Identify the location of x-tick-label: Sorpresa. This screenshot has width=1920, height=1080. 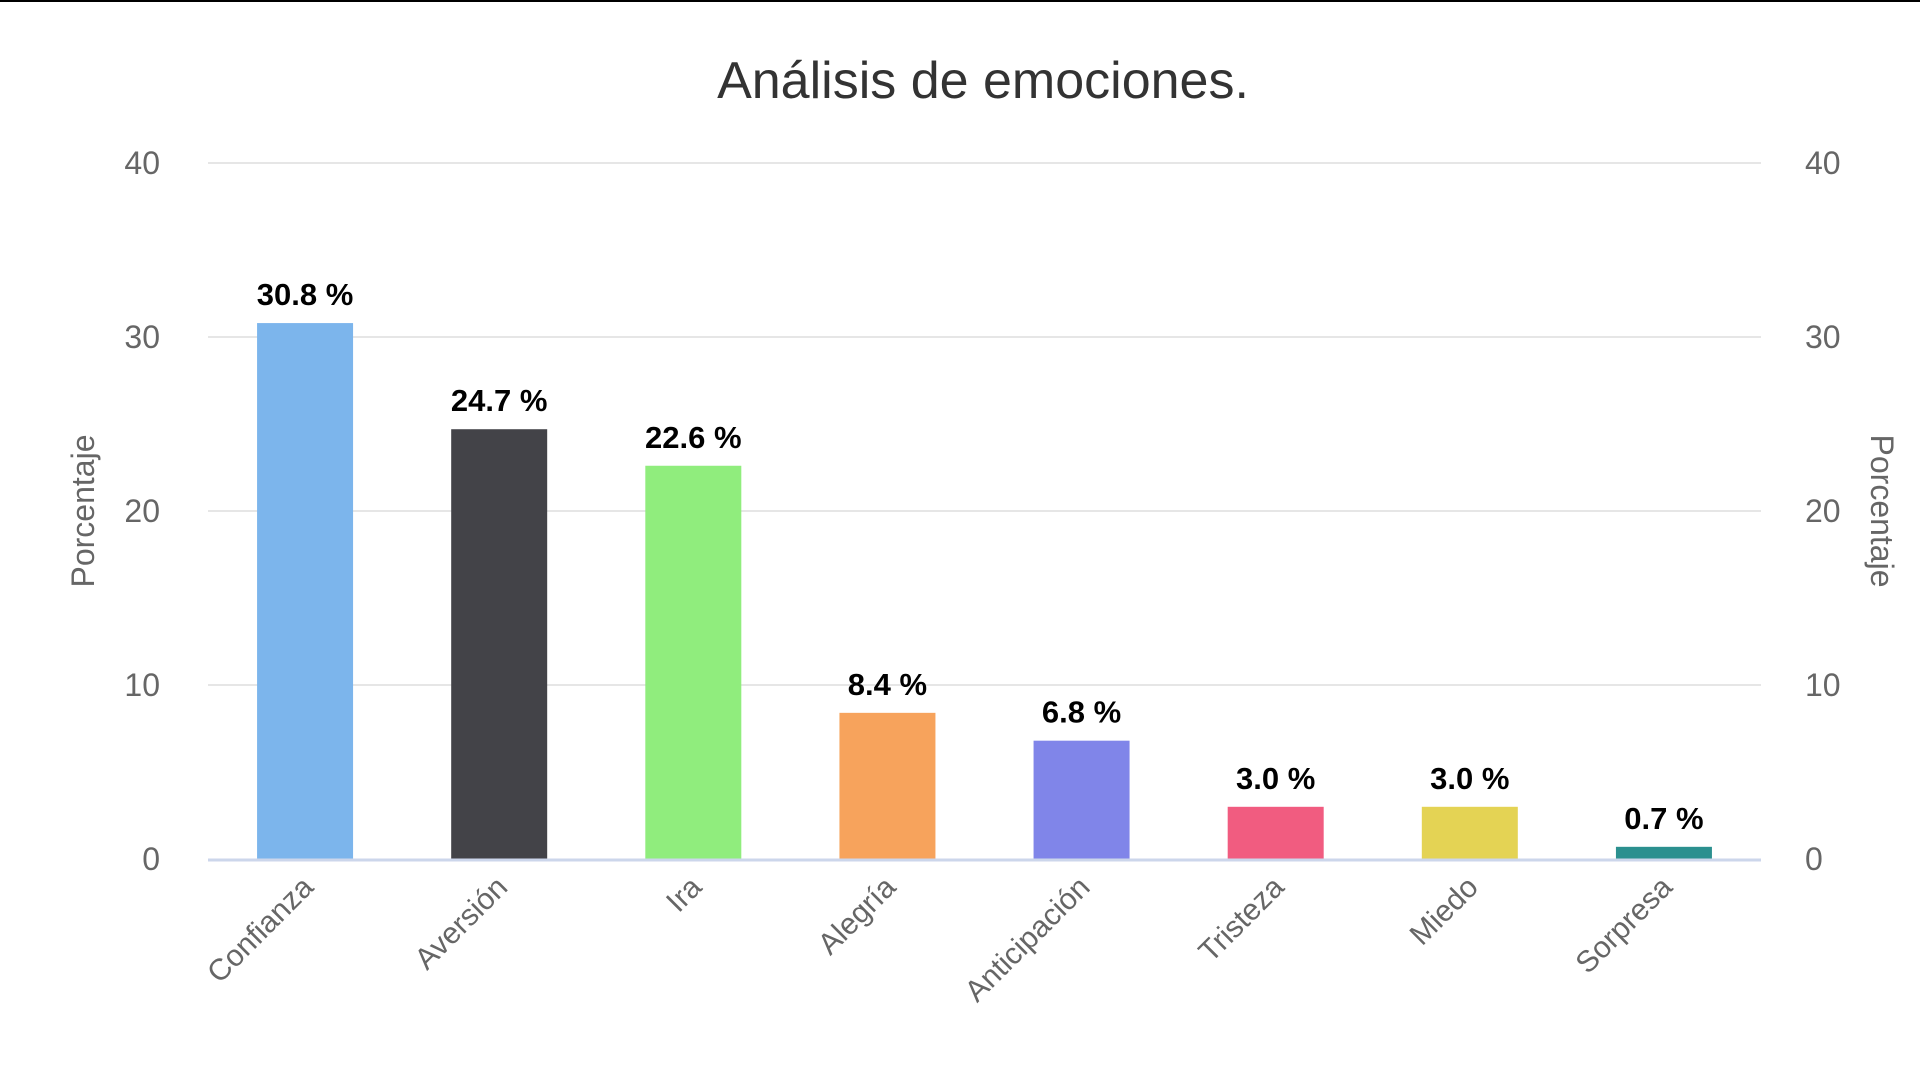
(1624, 925).